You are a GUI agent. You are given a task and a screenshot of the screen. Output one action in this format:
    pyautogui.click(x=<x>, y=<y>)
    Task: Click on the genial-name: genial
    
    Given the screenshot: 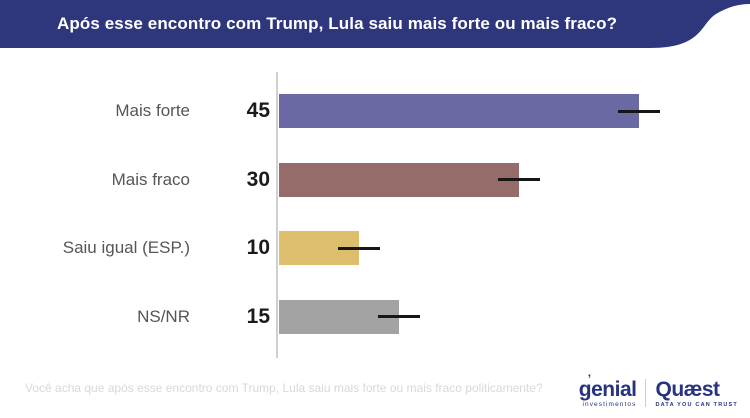 What is the action you would take?
    pyautogui.click(x=607, y=389)
    